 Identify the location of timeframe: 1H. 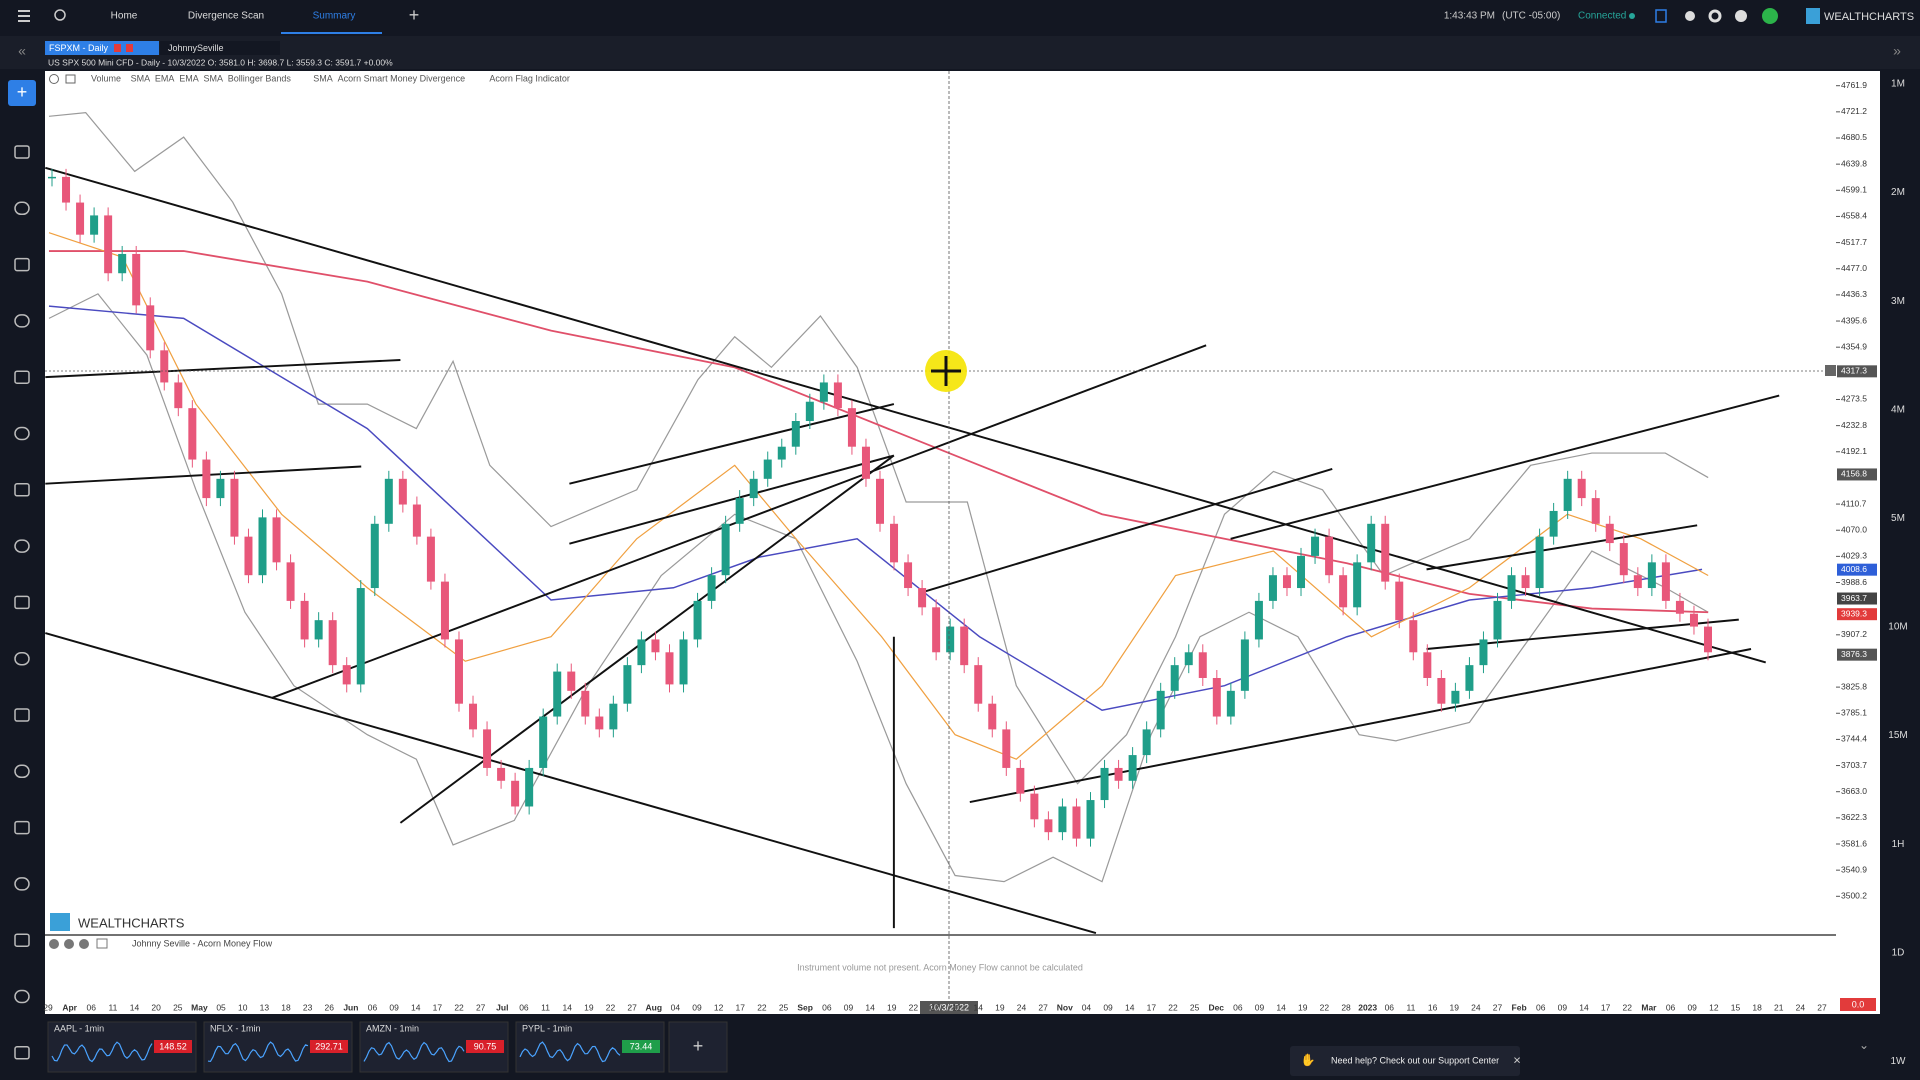
(1898, 844).